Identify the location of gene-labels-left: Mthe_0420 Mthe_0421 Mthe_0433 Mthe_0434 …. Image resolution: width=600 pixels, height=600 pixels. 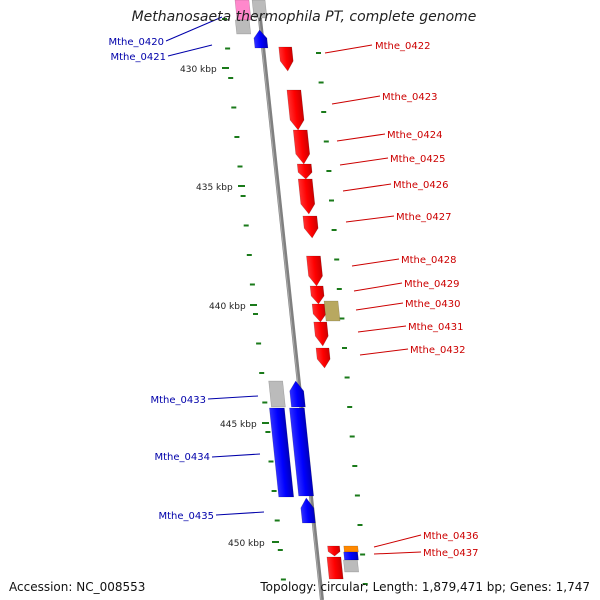
(162, 279).